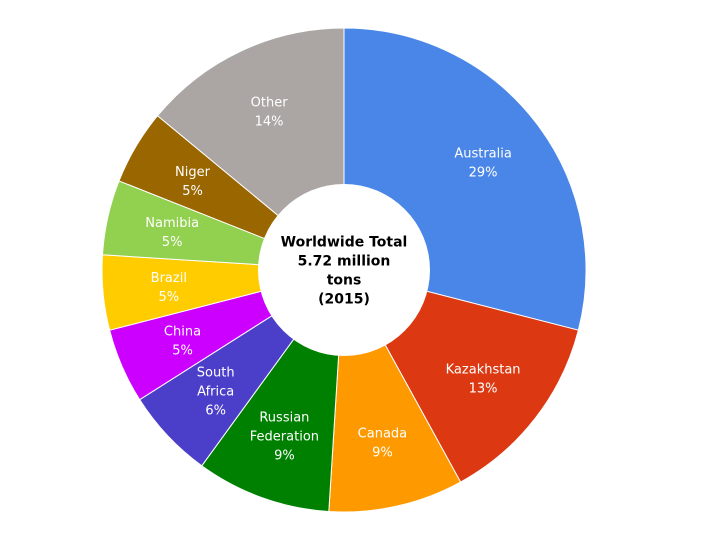  What do you see at coordinates (270, 112) in the screenshot?
I see `slice-label-other: Other 14%` at bounding box center [270, 112].